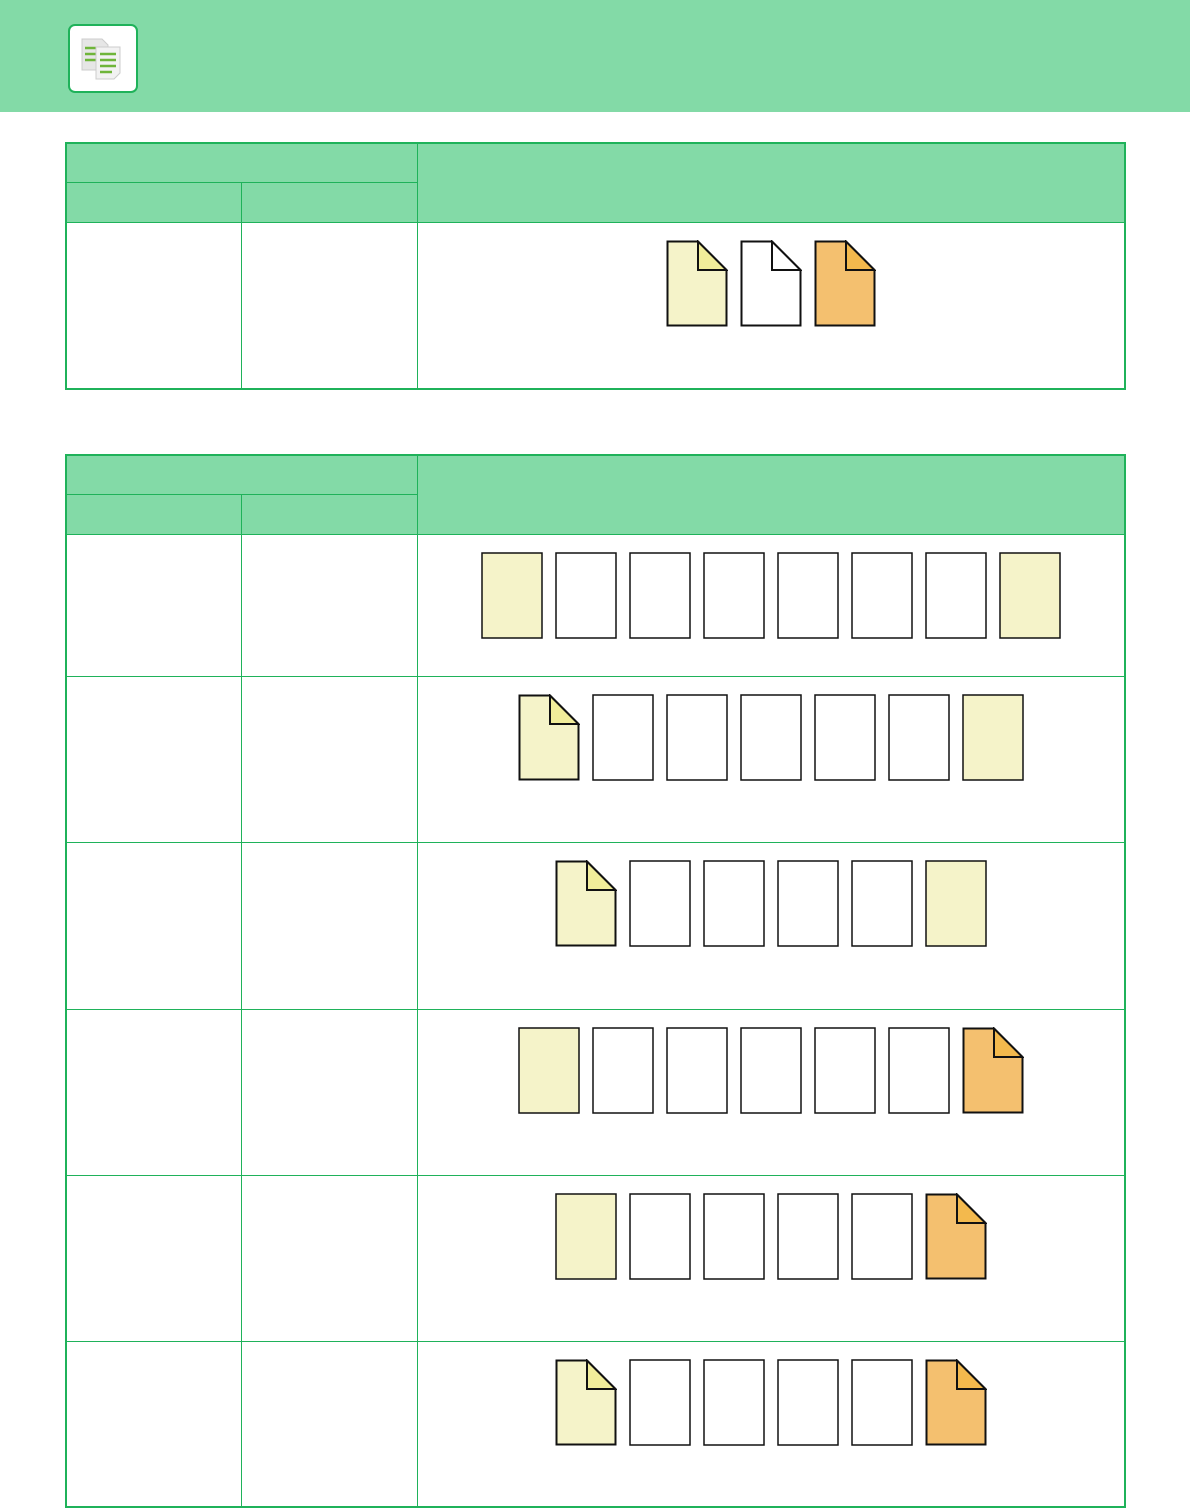 This screenshot has height=1508, width=1190. What do you see at coordinates (771, 283) in the screenshot?
I see `page-white-fold-icon` at bounding box center [771, 283].